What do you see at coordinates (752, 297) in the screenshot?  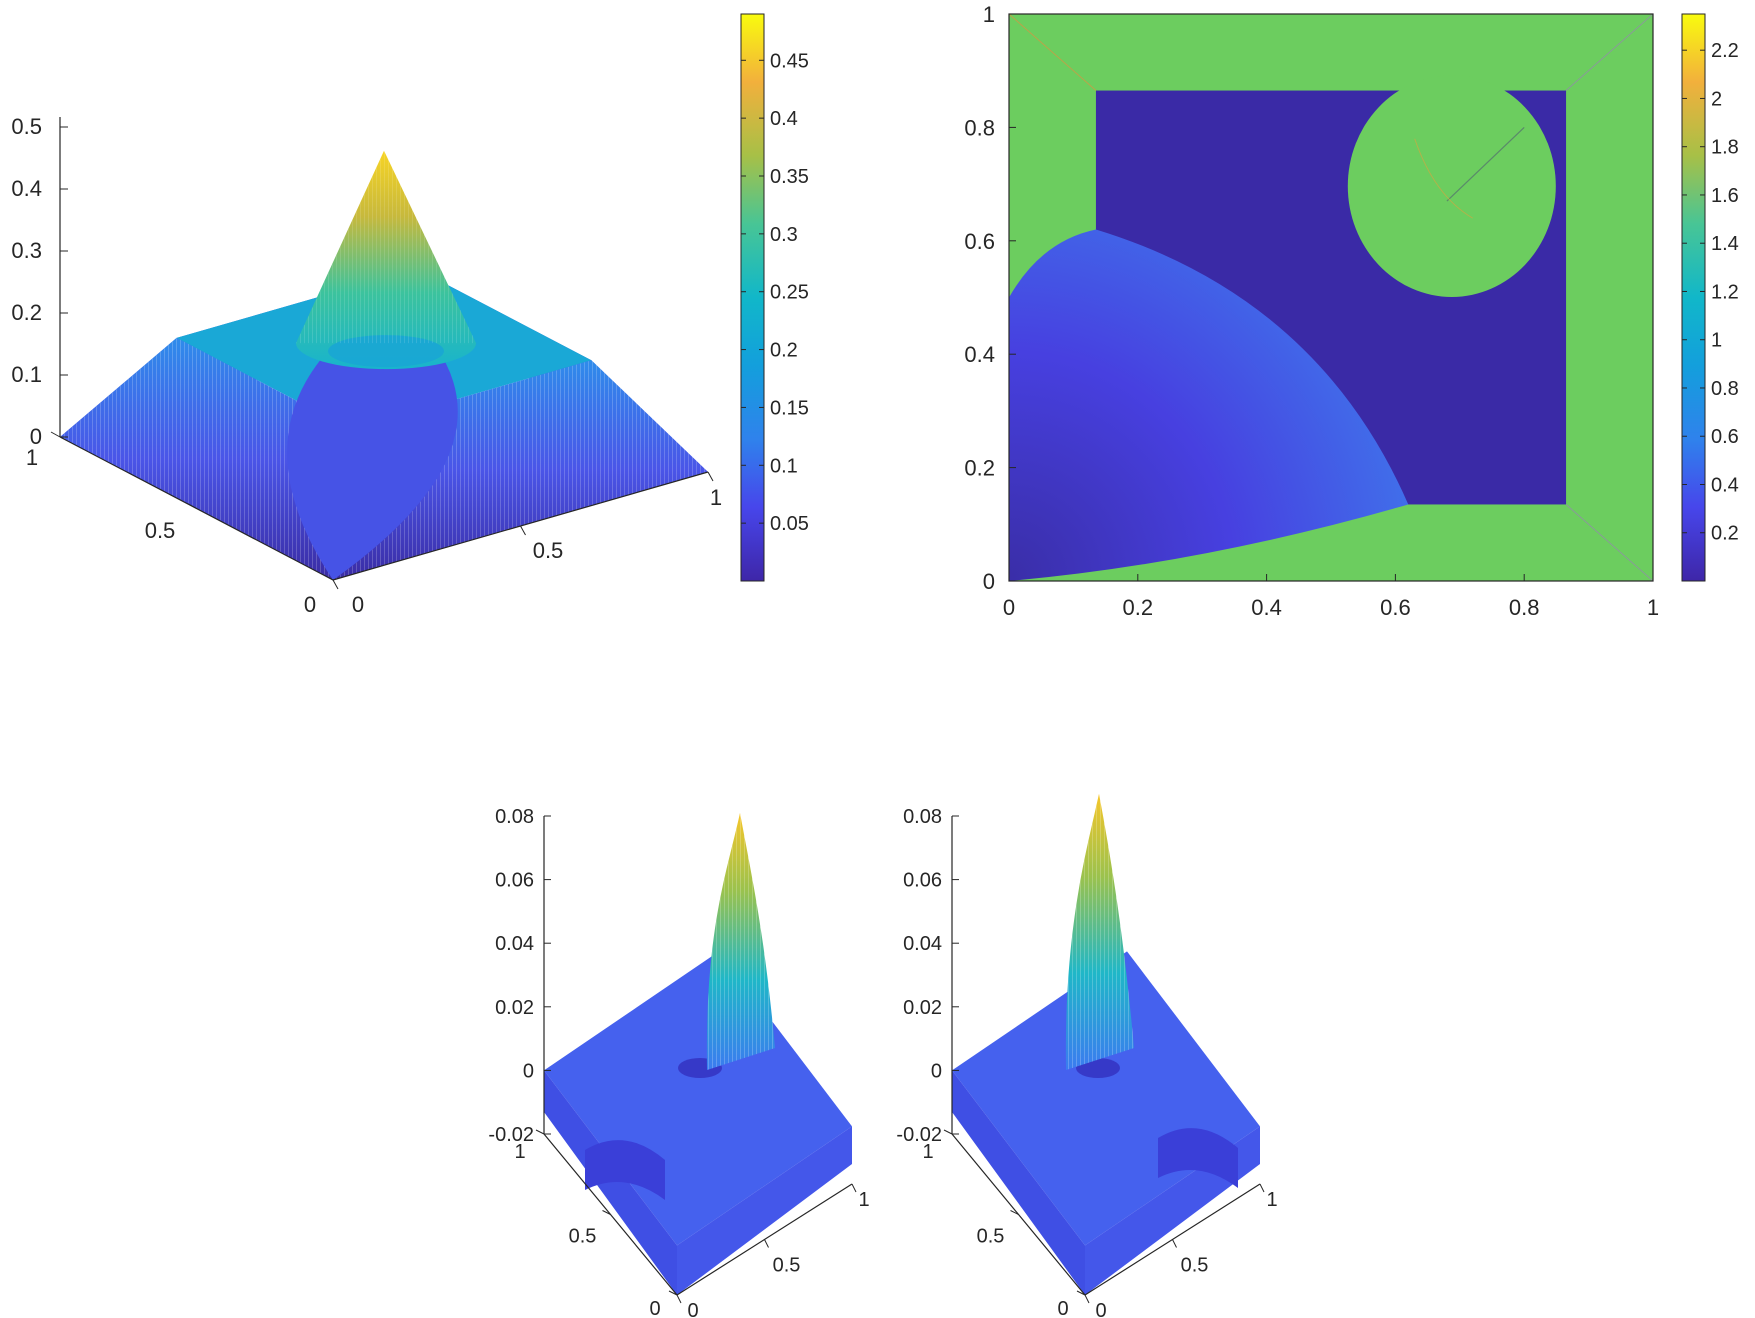 I see `tl-colorbar` at bounding box center [752, 297].